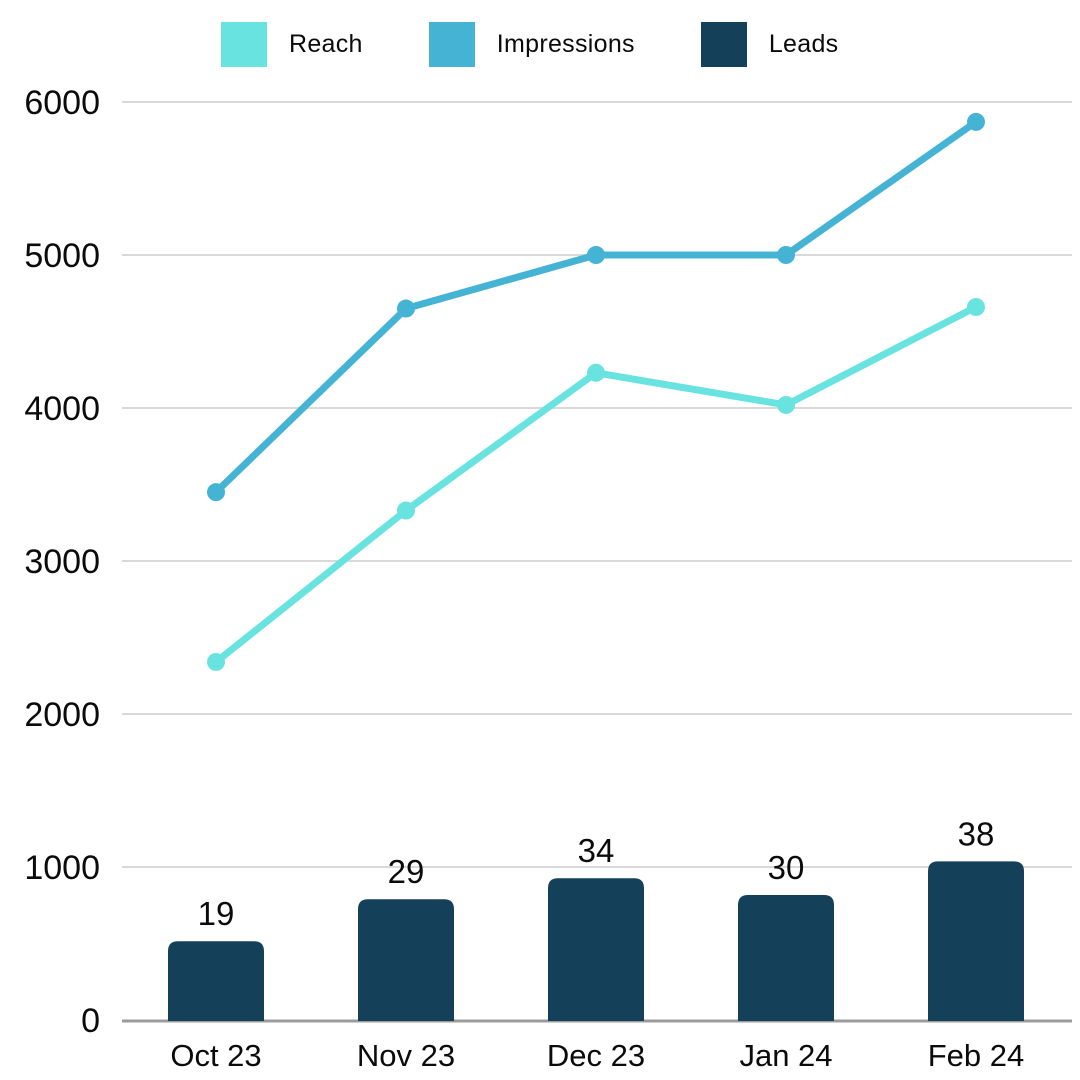 Image resolution: width=1080 pixels, height=1080 pixels. What do you see at coordinates (976, 1055) in the screenshot?
I see `x-tick-label: Feb 24` at bounding box center [976, 1055].